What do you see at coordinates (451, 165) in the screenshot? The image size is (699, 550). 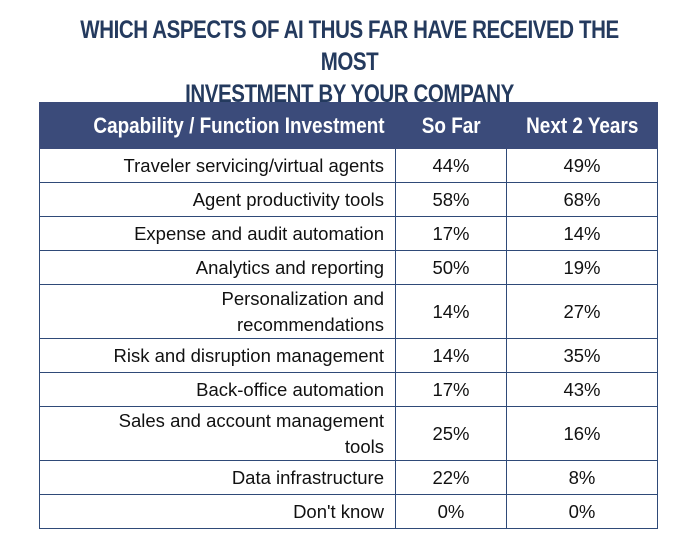 I see `so-far-cell: 44%` at bounding box center [451, 165].